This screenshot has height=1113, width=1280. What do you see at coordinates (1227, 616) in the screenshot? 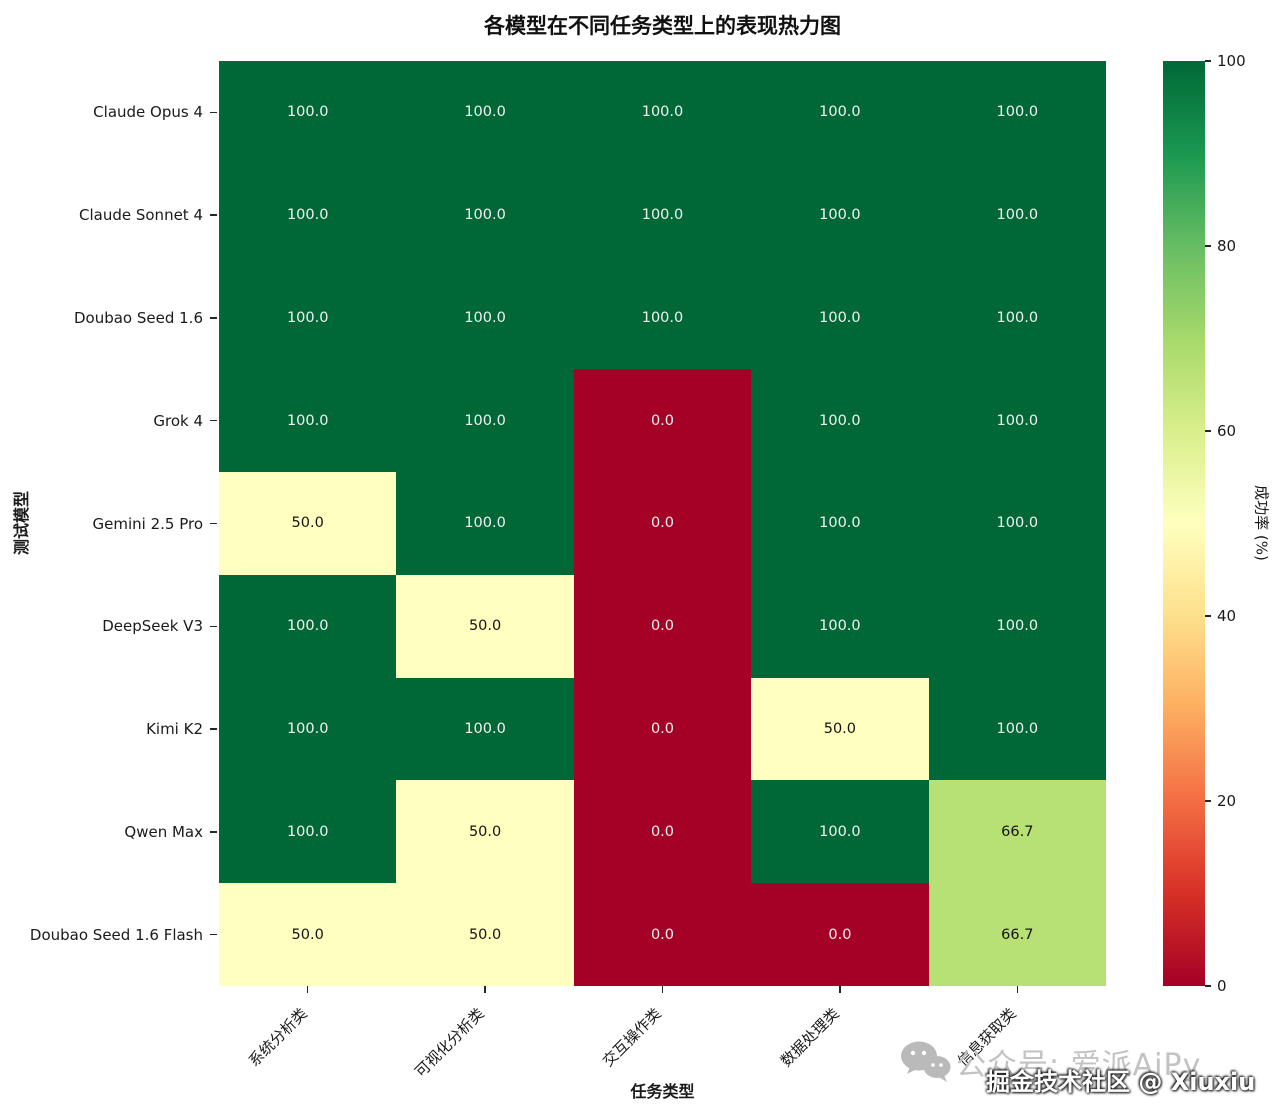
I see `colorbar-tick-label: 40` at bounding box center [1227, 616].